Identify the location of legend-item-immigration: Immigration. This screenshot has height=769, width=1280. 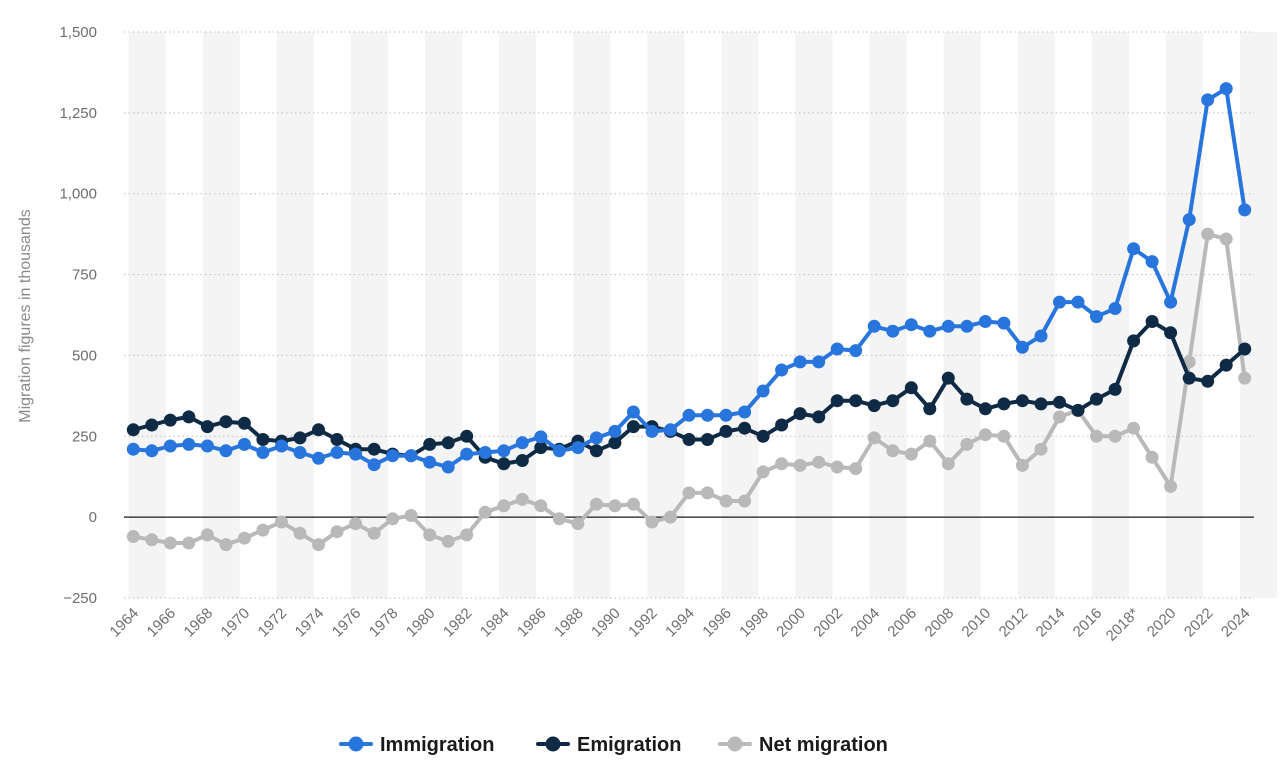
(416, 745).